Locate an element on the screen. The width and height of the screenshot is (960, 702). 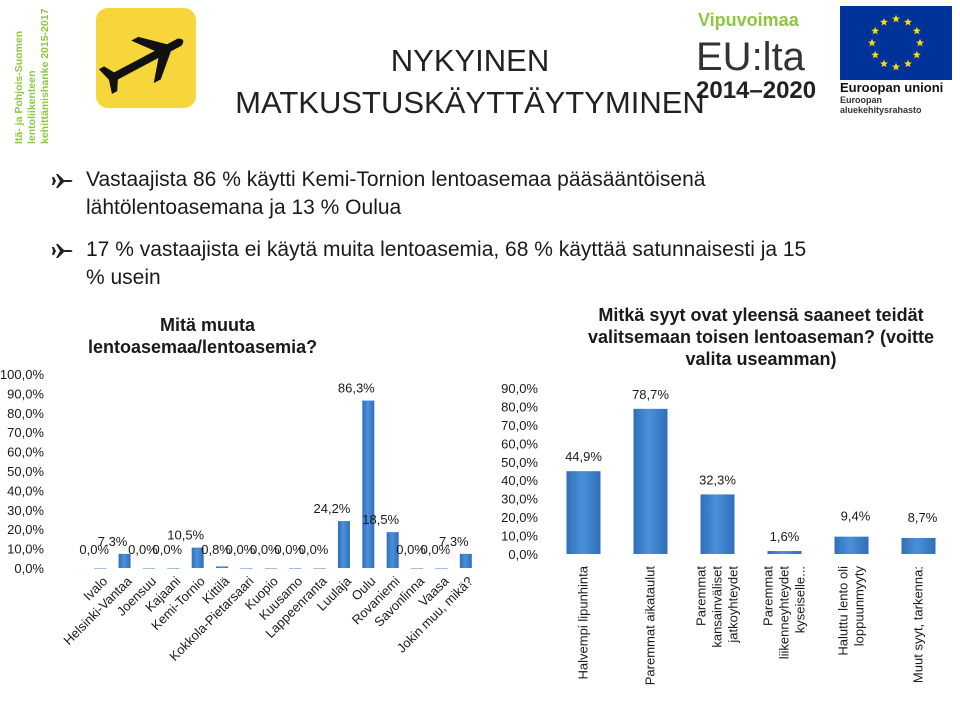
eu-flag-icon is located at coordinates (896, 43).